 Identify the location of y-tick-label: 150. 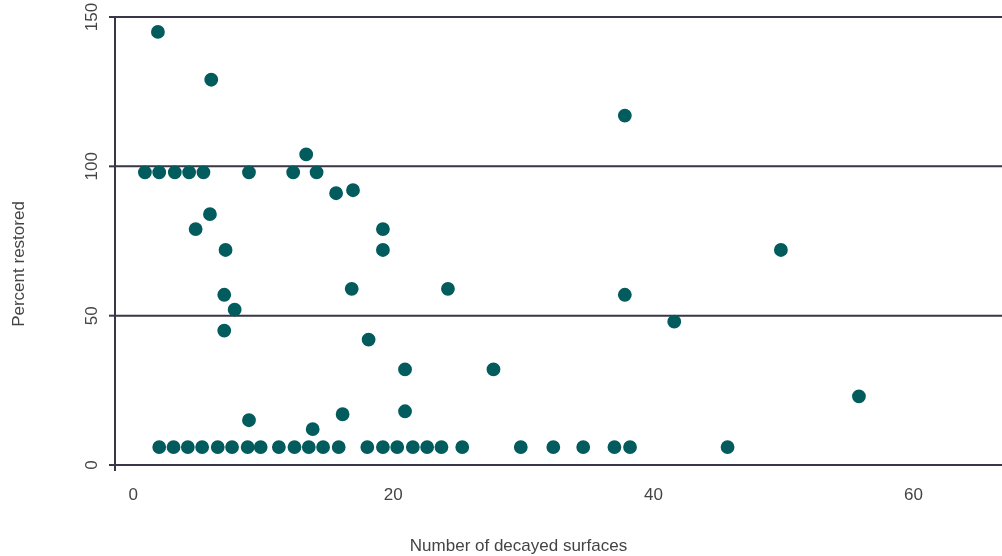
(91, 17).